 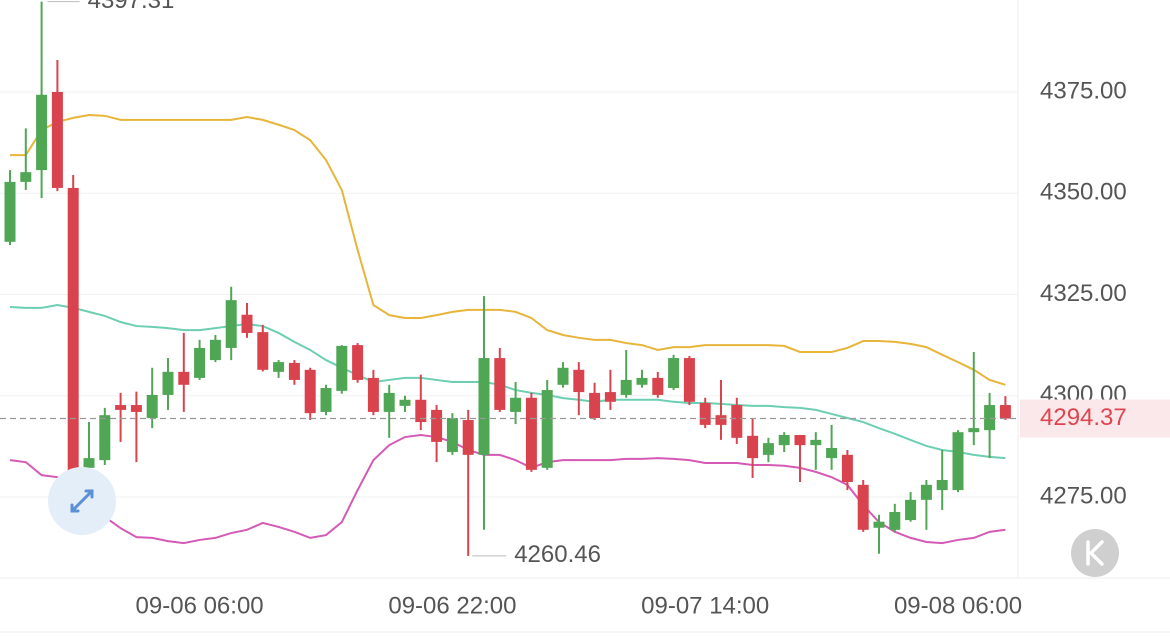 What do you see at coordinates (507, 489) in the screenshot?
I see `band-line` at bounding box center [507, 489].